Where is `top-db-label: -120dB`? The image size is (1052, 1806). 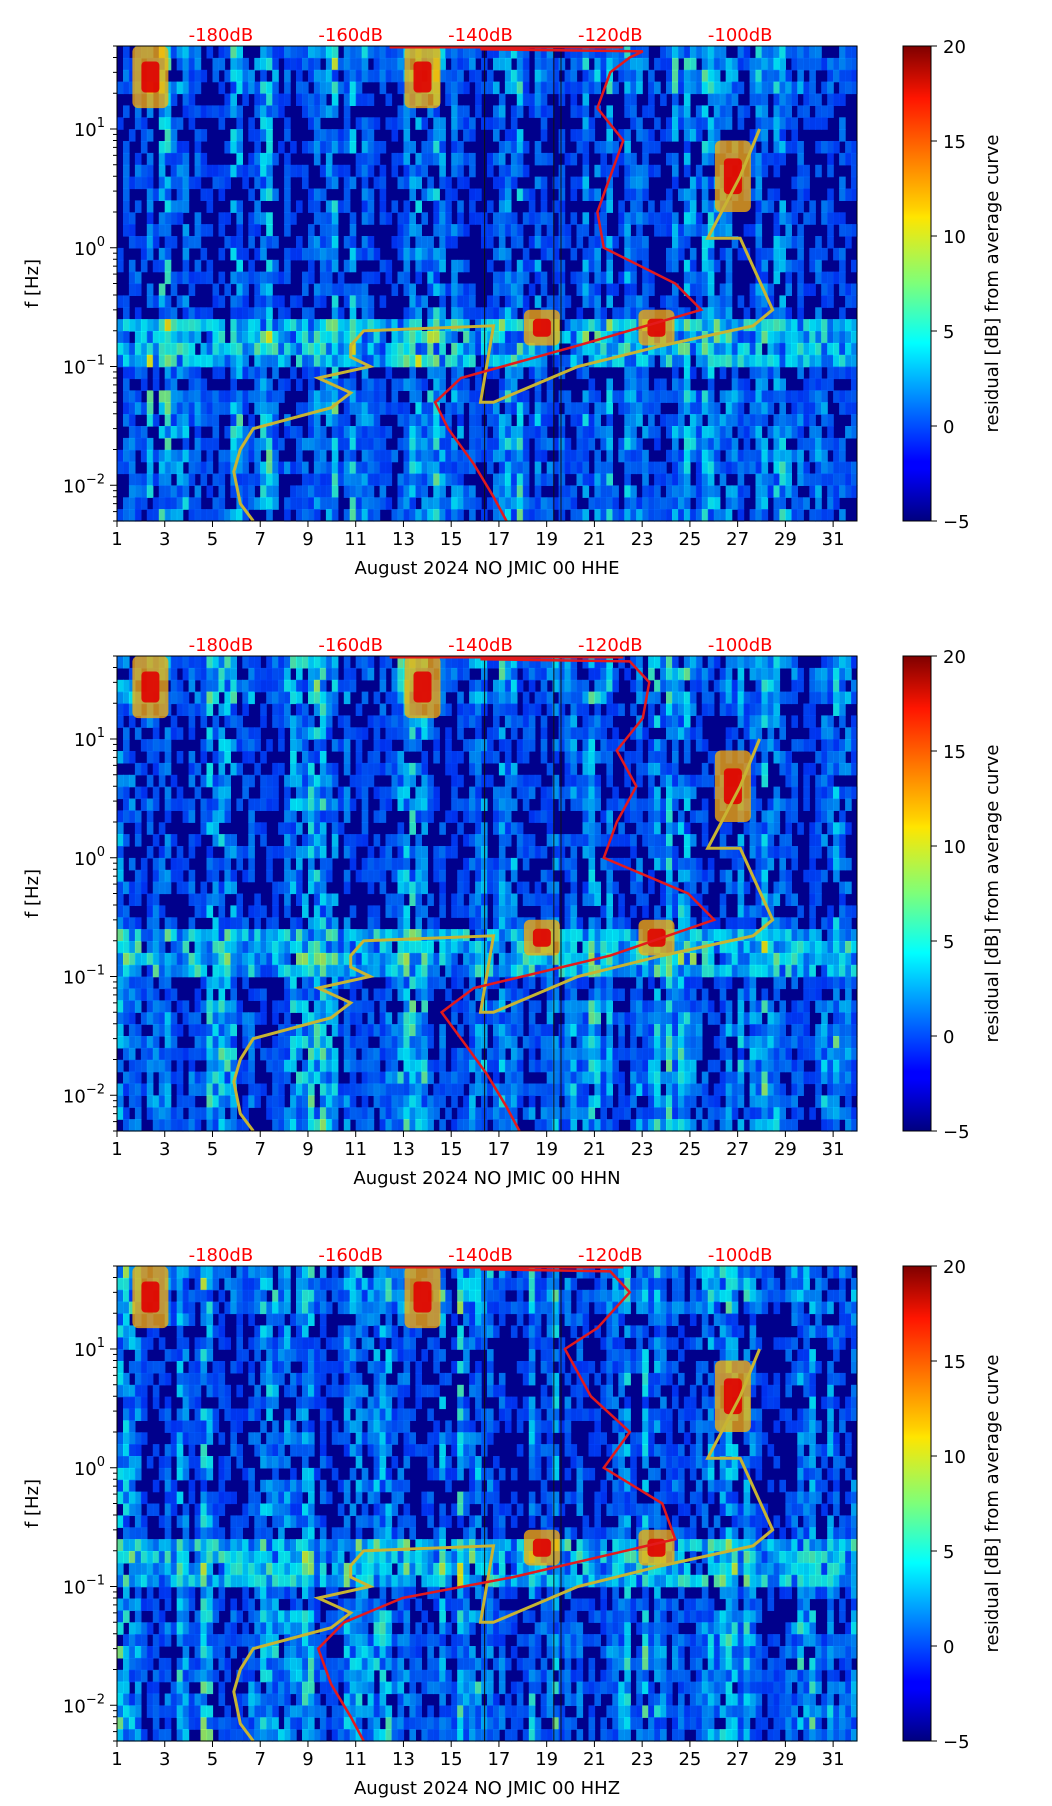 top-db-label: -120dB is located at coordinates (610, 35).